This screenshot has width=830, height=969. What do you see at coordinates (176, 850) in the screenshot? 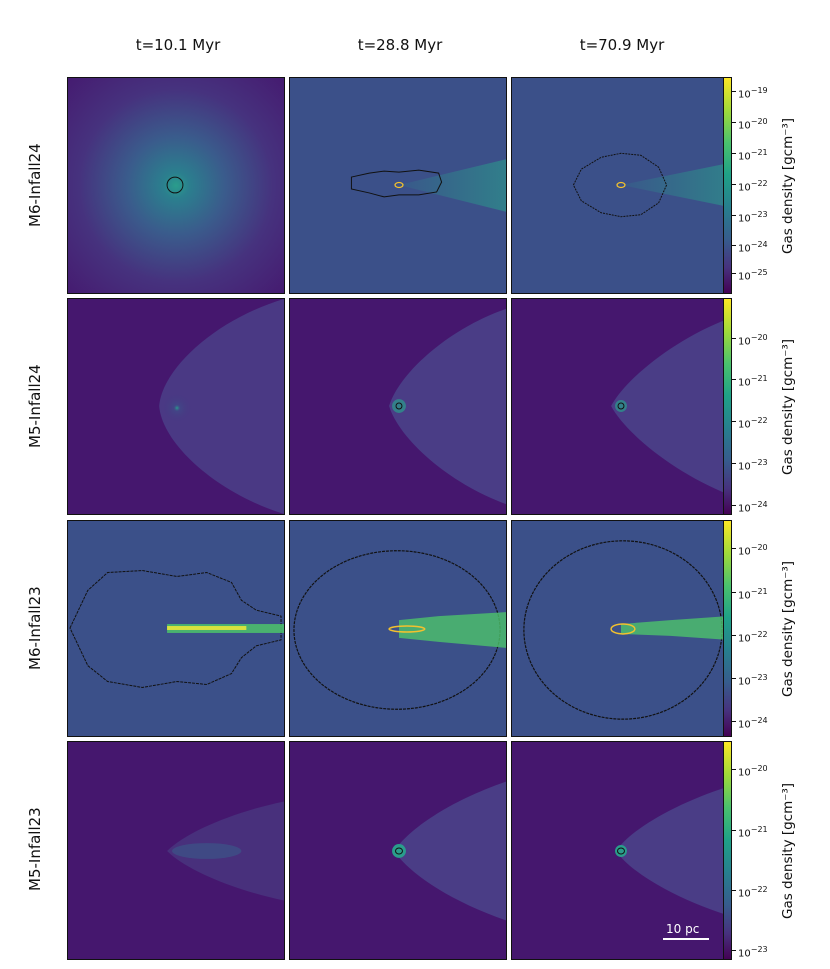
I see `panel-r4-c1` at bounding box center [176, 850].